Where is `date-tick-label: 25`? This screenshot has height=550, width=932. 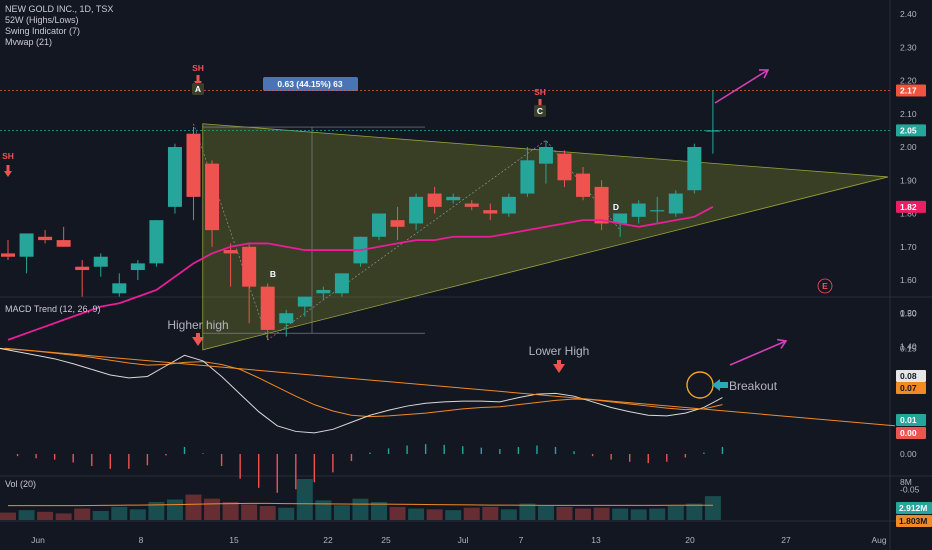
date-tick-label: 25 is located at coordinates (386, 540).